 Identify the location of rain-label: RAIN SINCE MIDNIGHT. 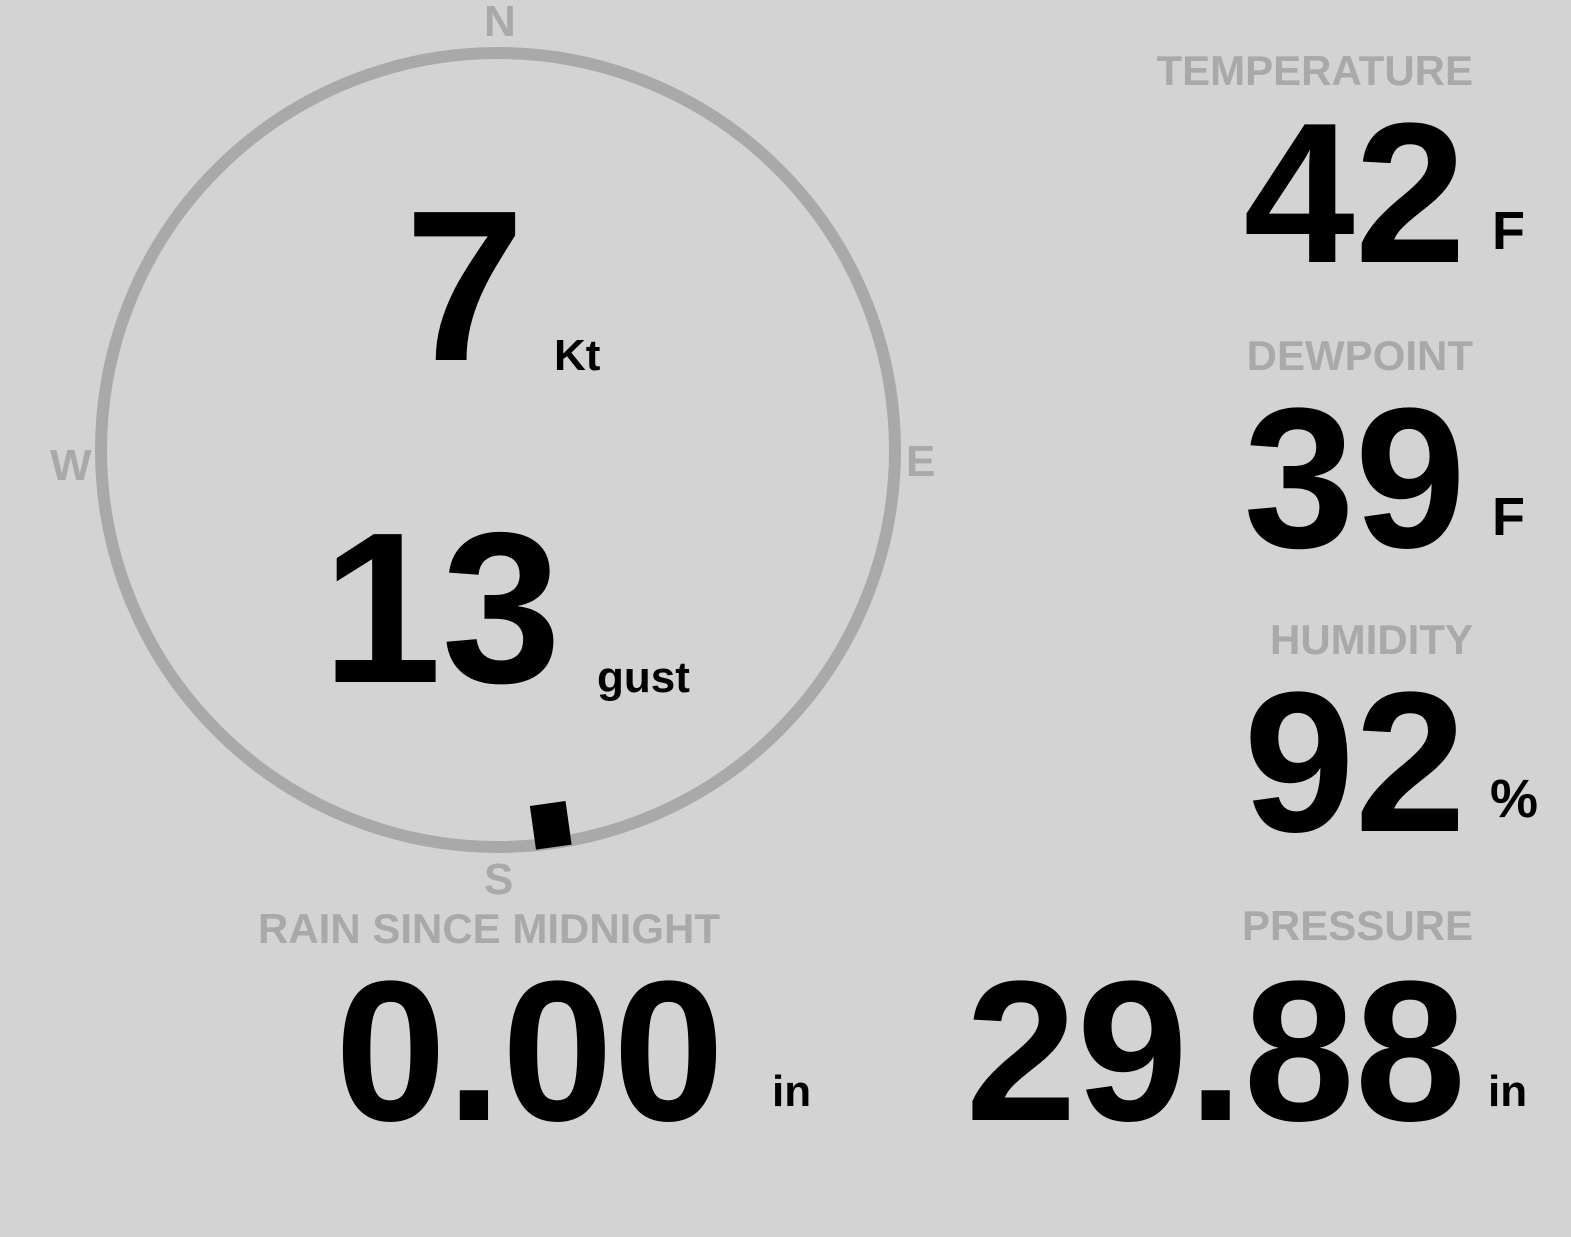
(489, 928).